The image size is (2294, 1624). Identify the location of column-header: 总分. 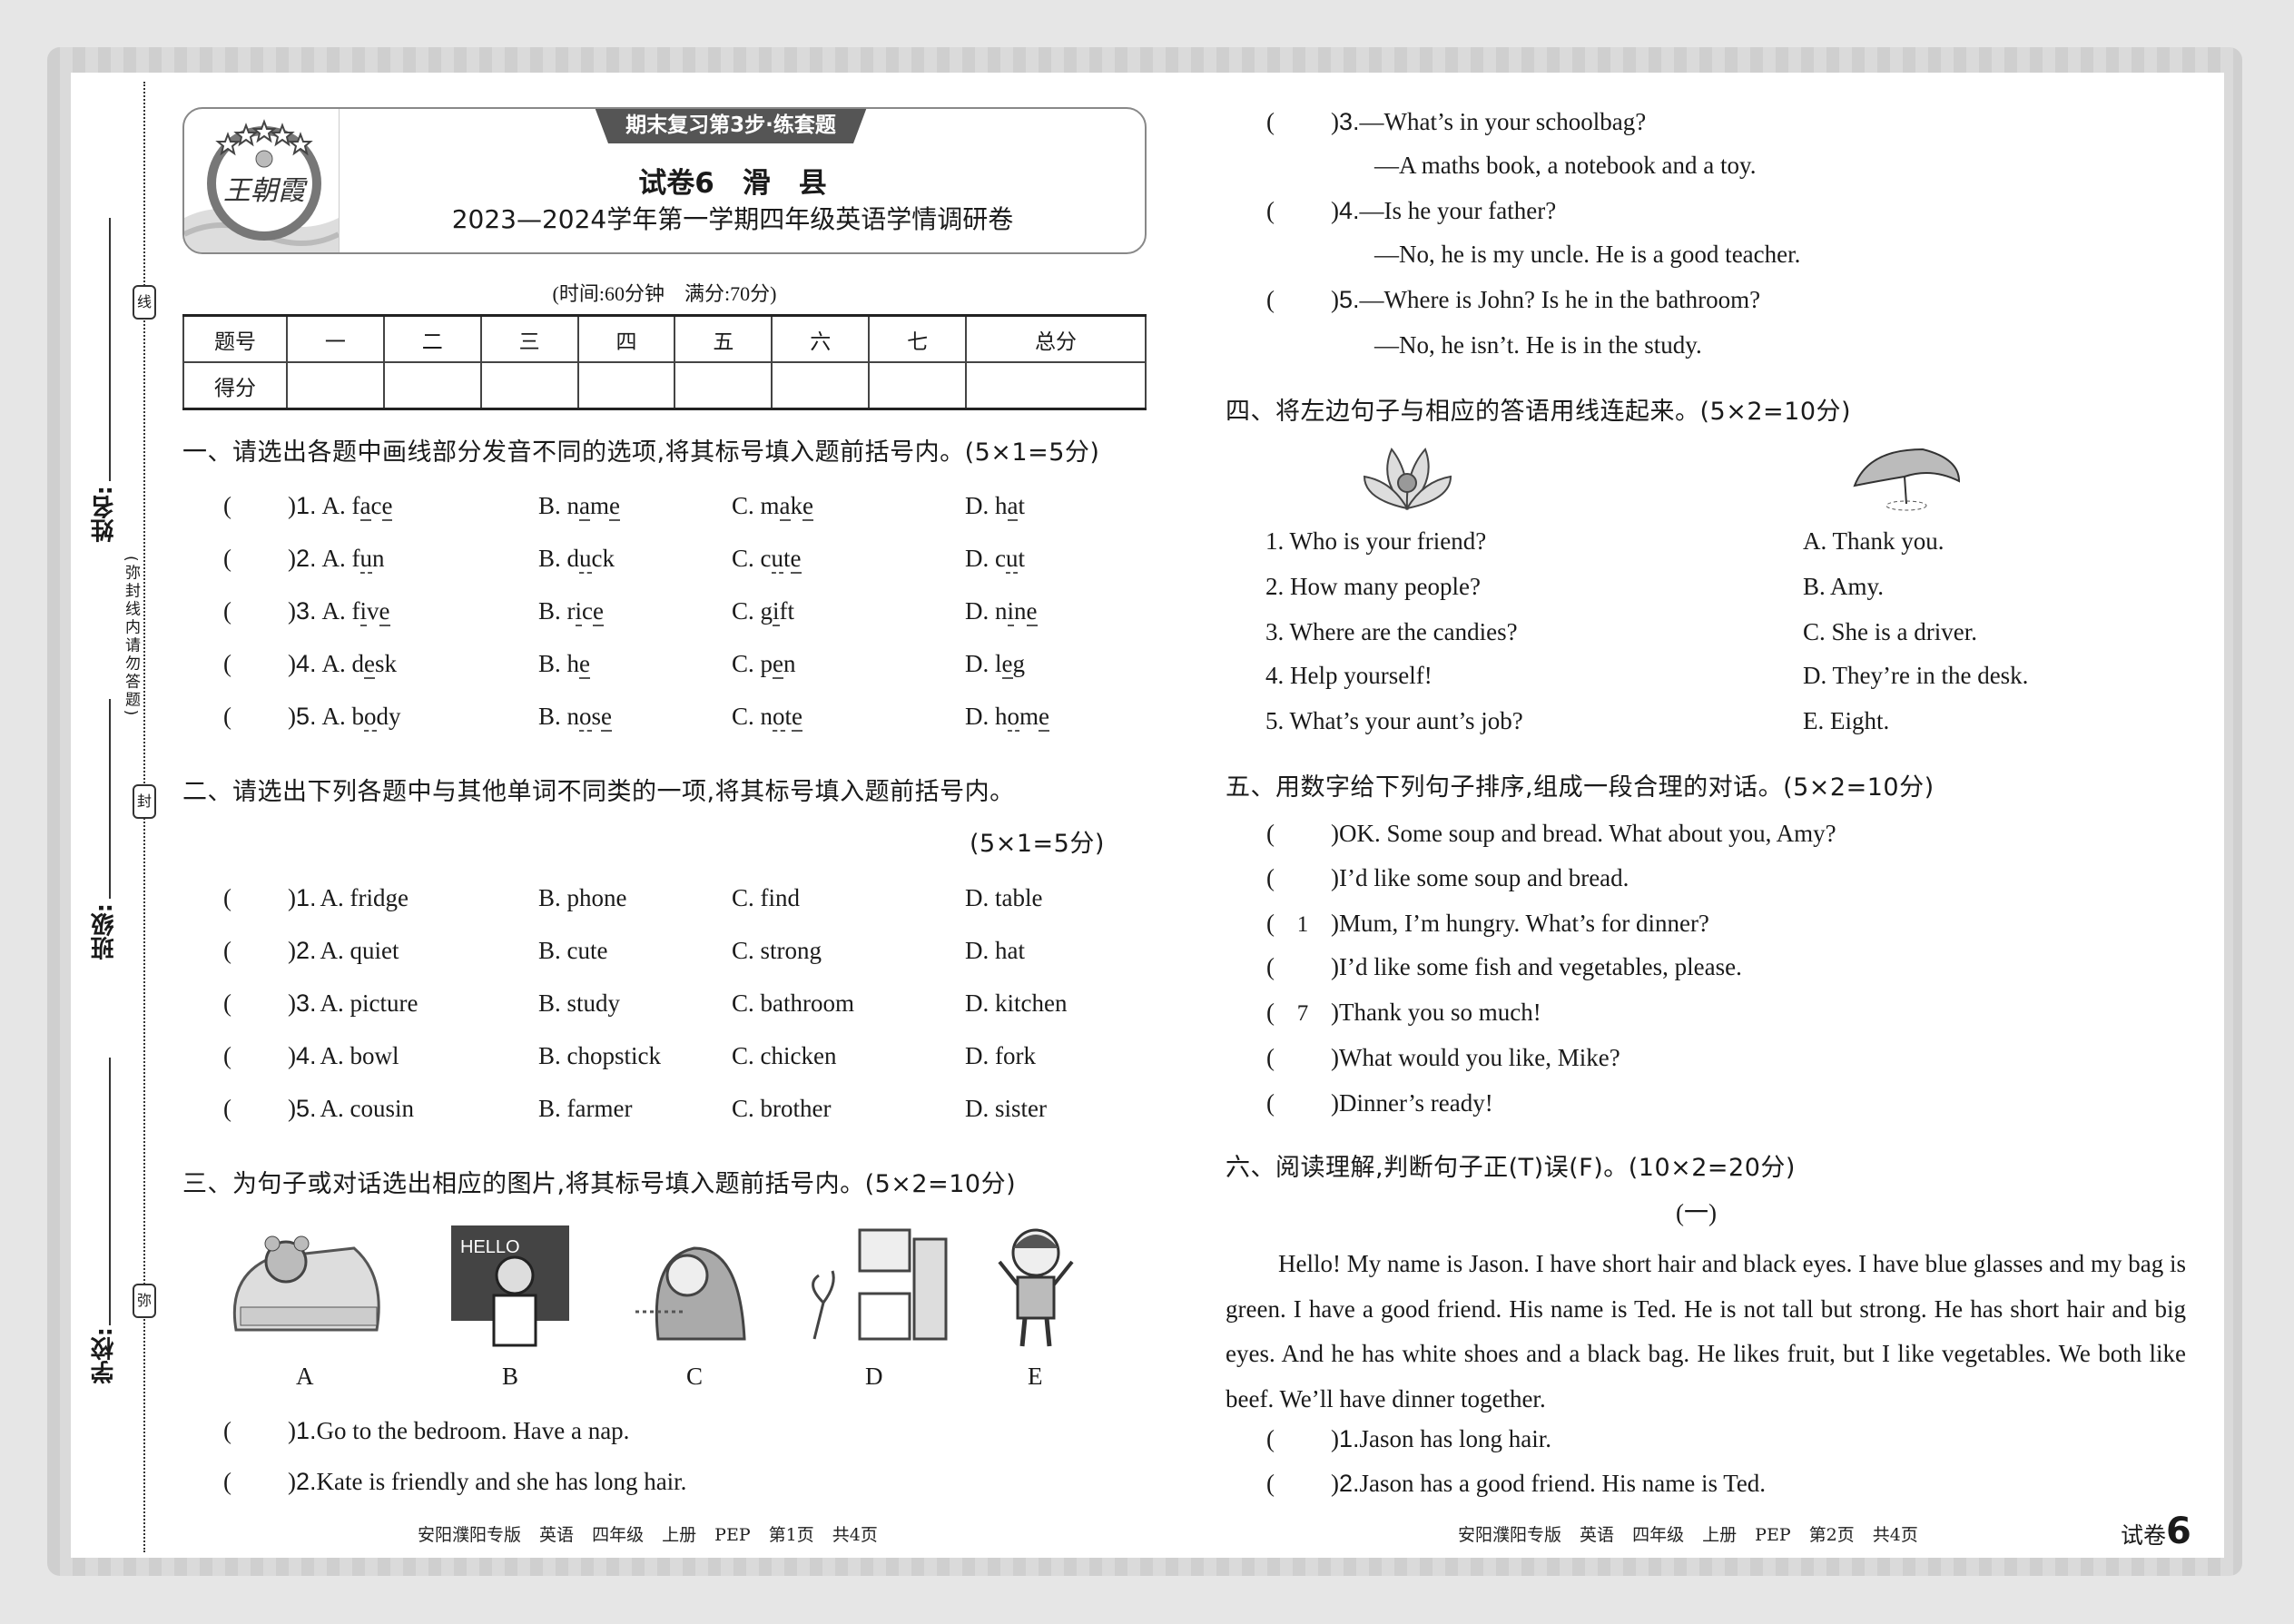
(1056, 338).